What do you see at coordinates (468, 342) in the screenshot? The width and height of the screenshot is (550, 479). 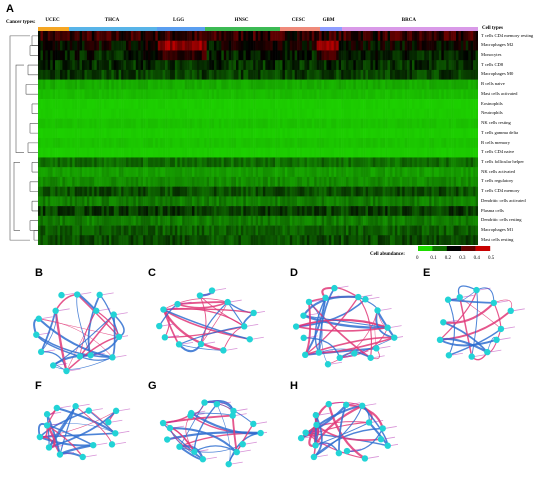 I see `network-edge` at bounding box center [468, 342].